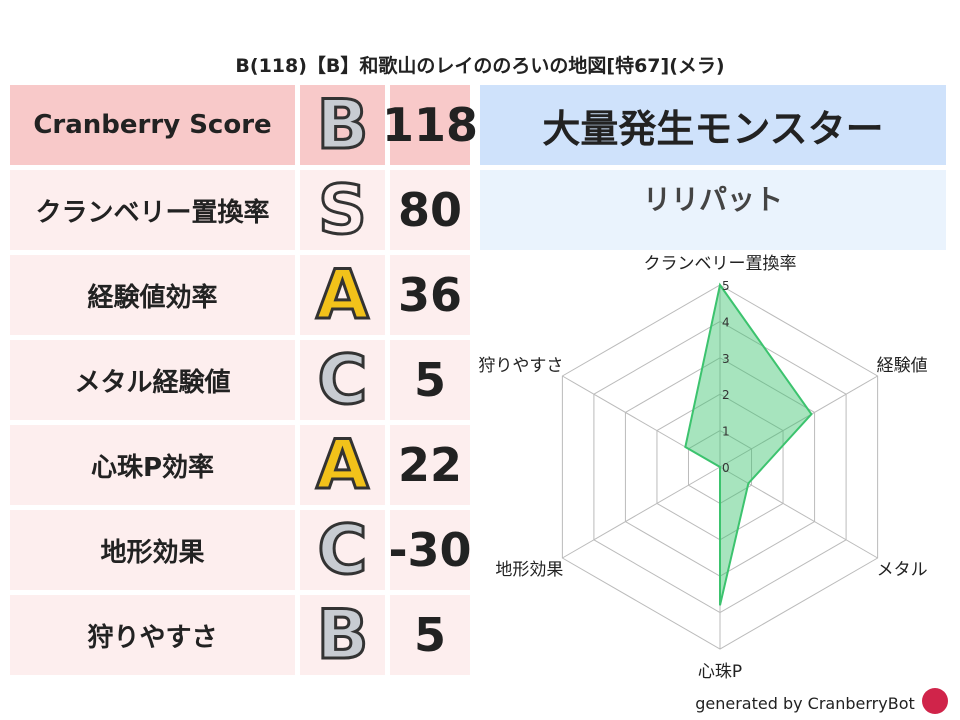  Describe the element at coordinates (430, 550) in the screenshot. I see `score: -30` at that location.